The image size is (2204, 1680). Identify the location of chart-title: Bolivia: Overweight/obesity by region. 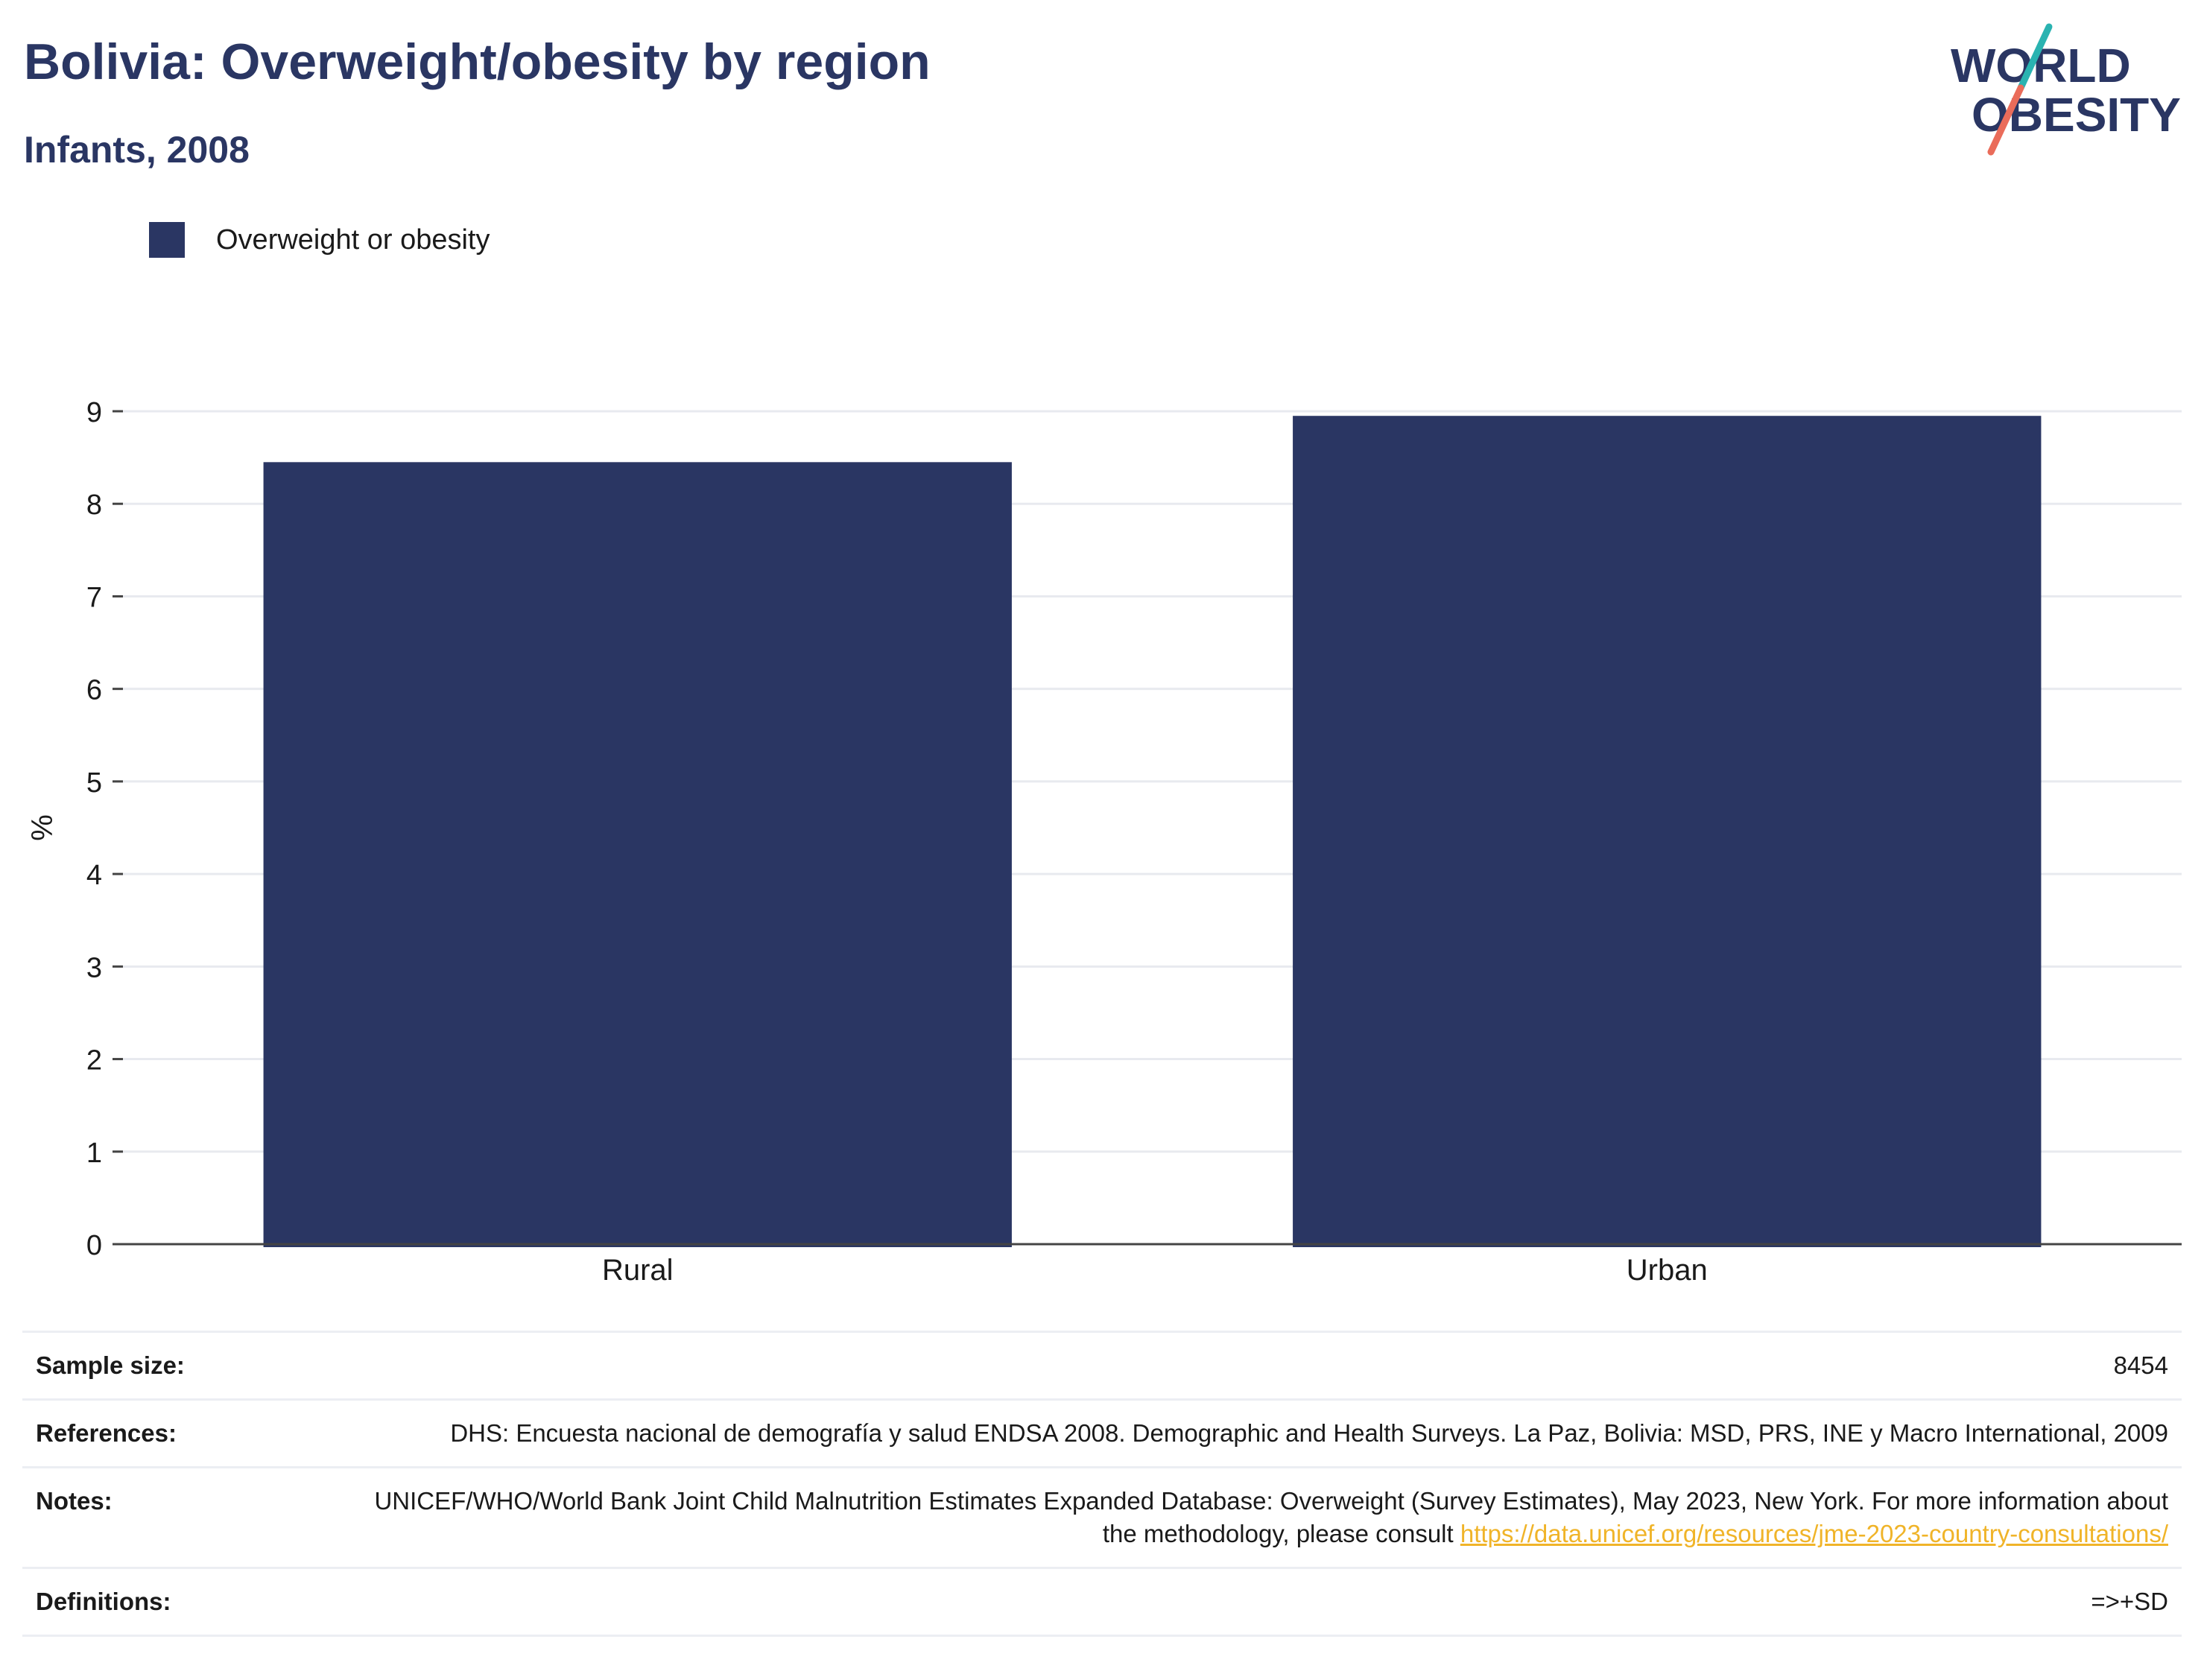
(477, 62).